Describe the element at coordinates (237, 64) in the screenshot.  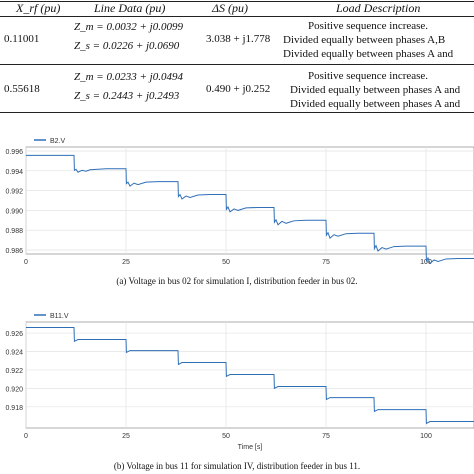
I see `table-row-rule` at that location.